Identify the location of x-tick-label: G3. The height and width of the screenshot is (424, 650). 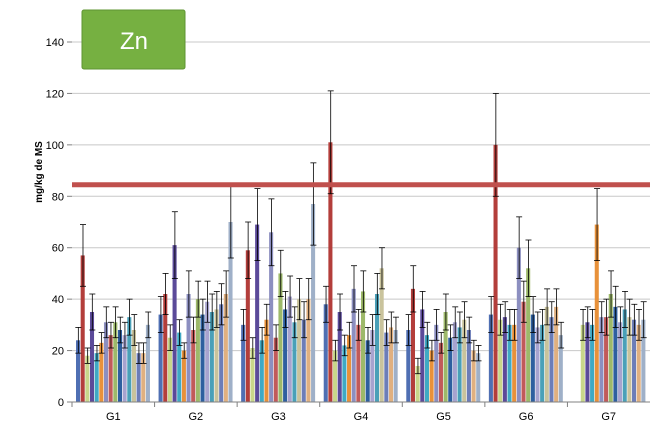
(278, 417).